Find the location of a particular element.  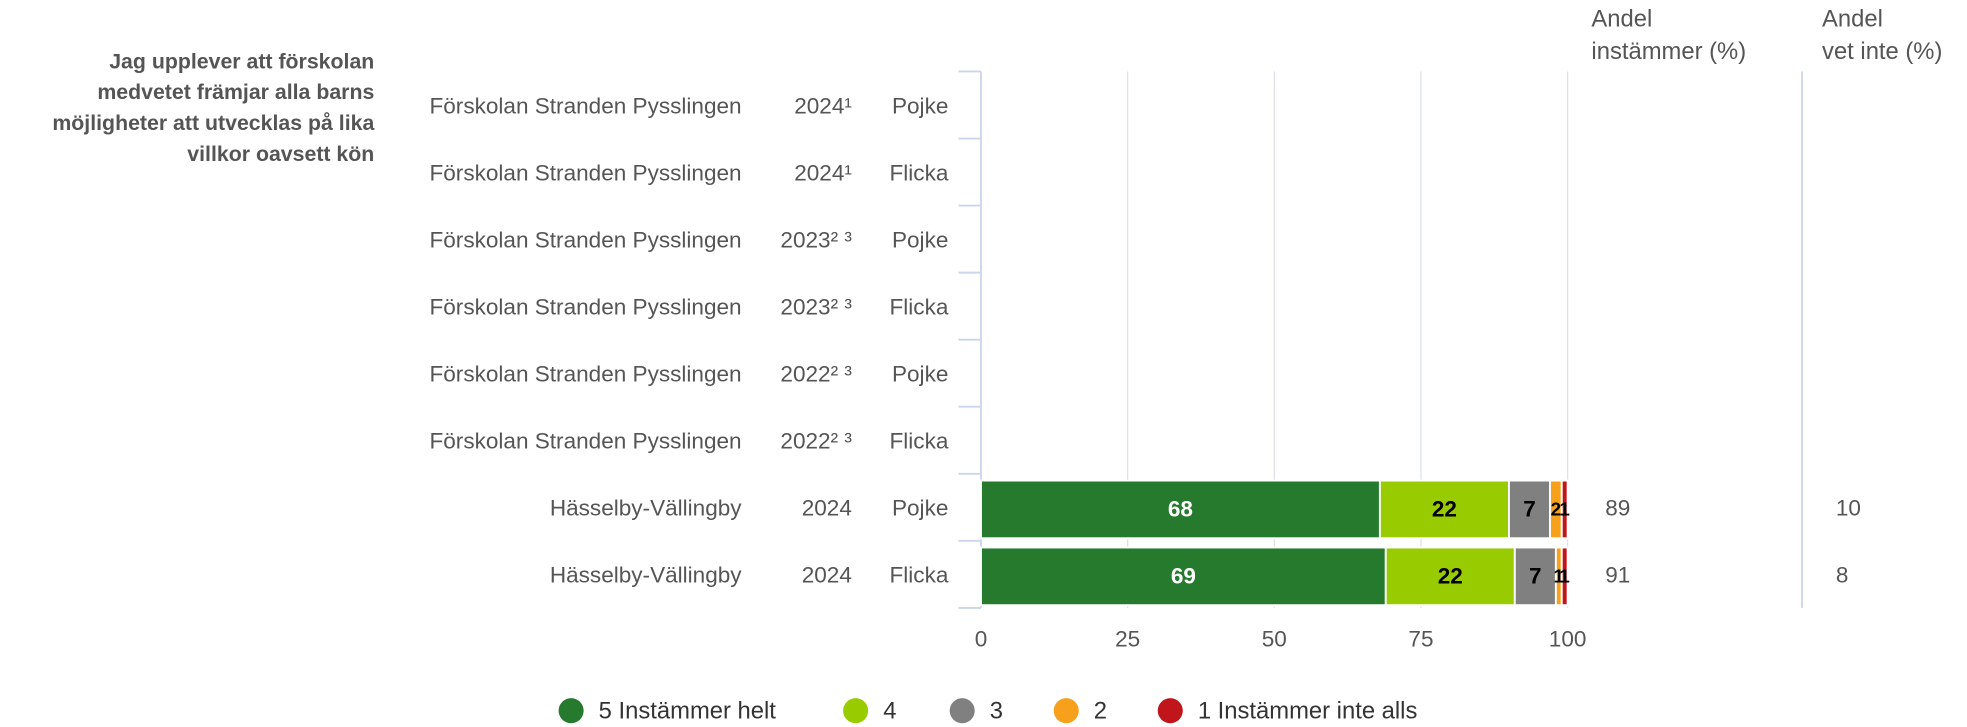

x-tick-label: 0 is located at coordinates (981, 638).